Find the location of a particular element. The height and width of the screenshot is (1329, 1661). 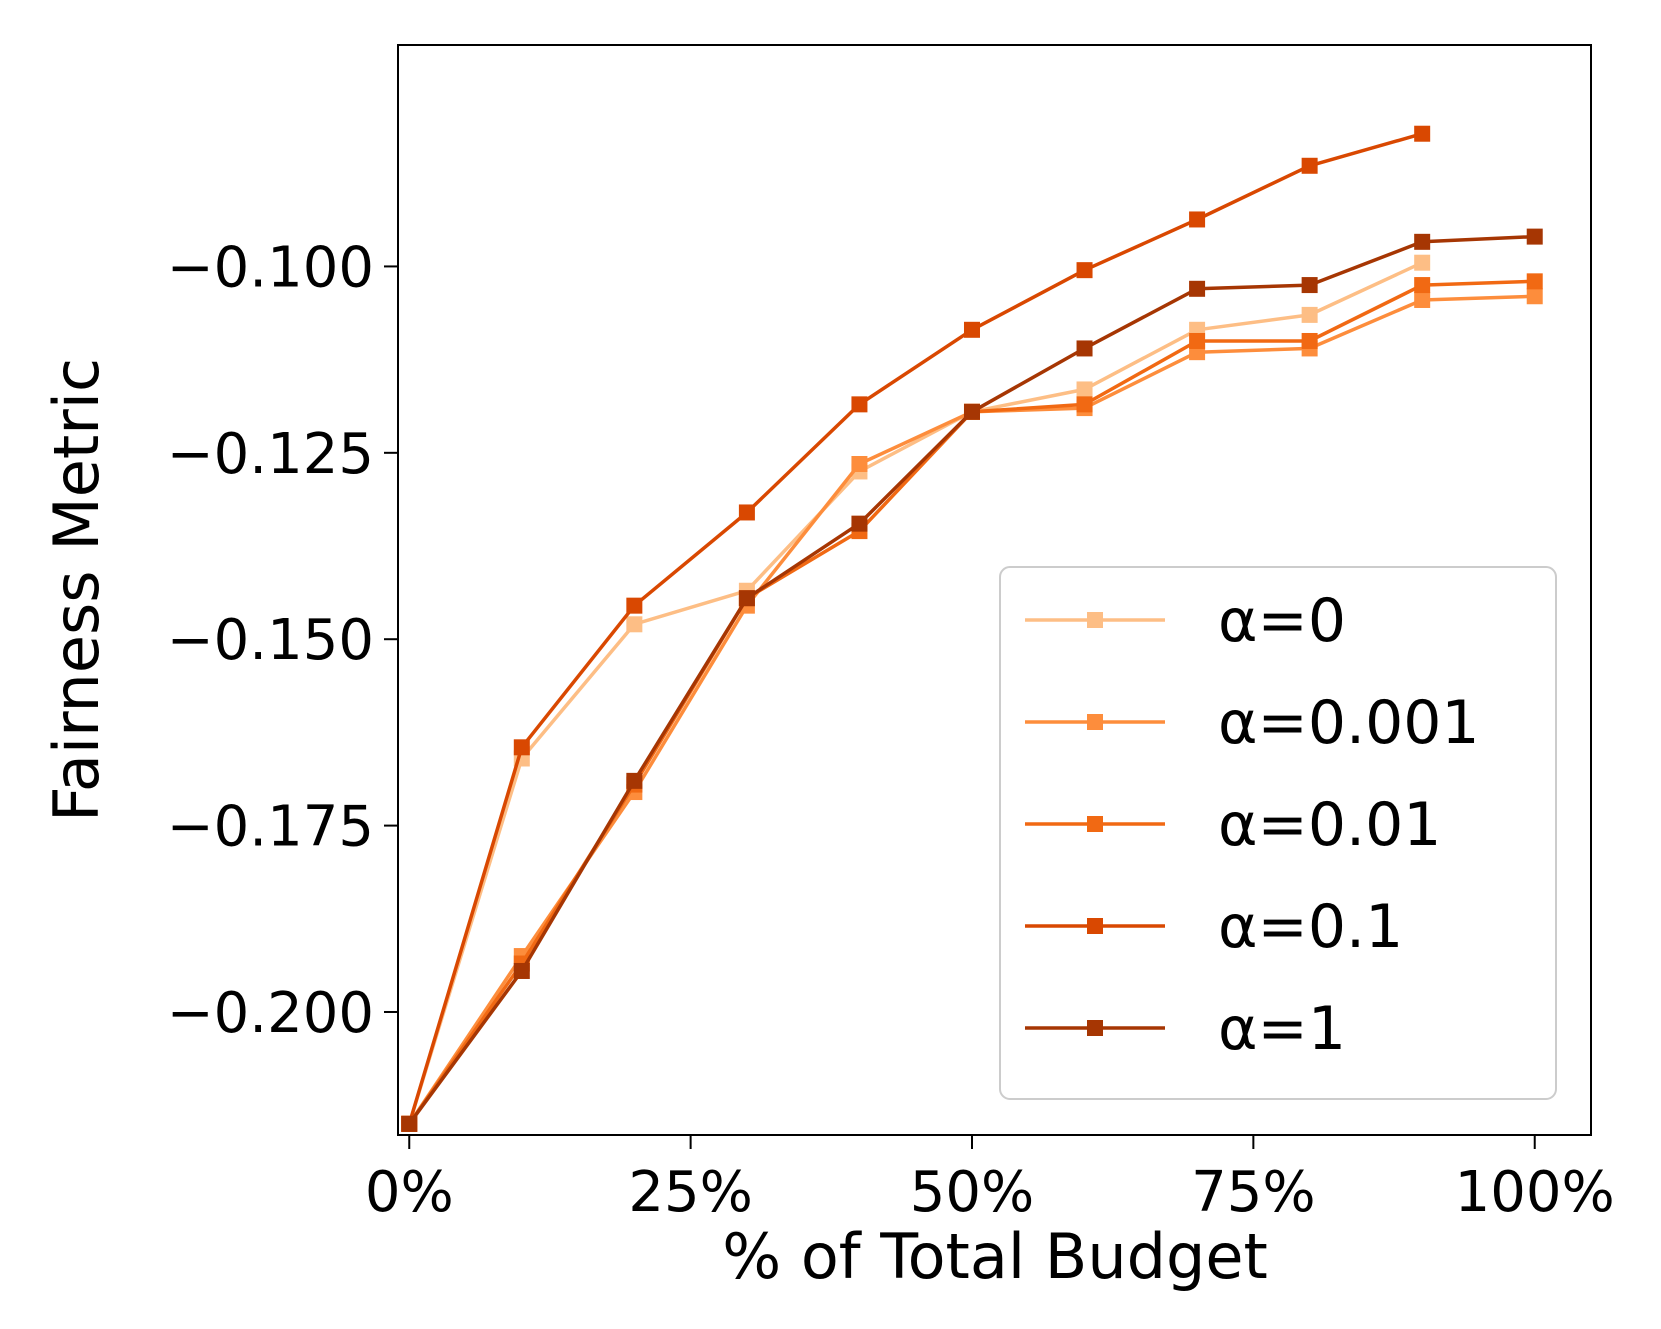

y-tick-label: −0.150 is located at coordinates (270, 640).